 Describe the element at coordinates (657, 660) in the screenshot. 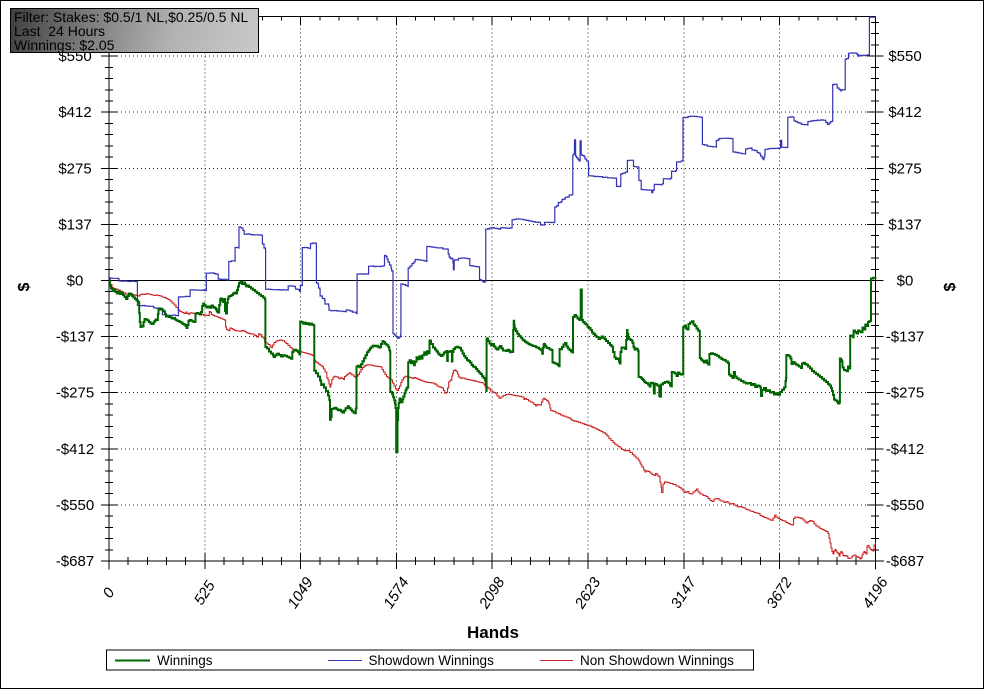

I see `svg-text: Non Showdown Winnings` at that location.